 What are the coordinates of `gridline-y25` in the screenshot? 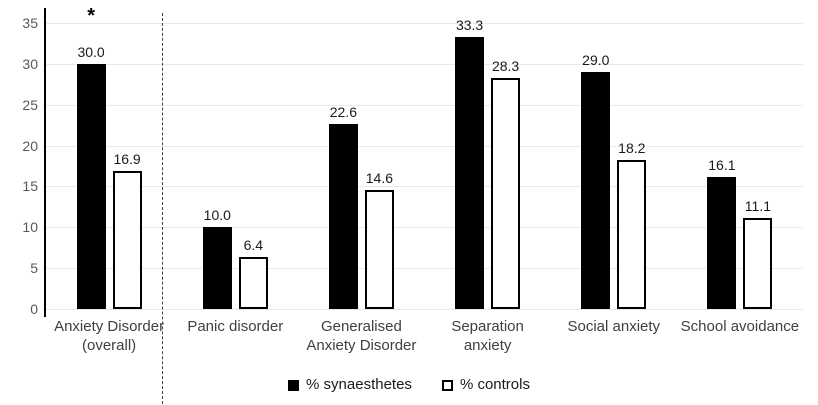 It's located at (424, 105).